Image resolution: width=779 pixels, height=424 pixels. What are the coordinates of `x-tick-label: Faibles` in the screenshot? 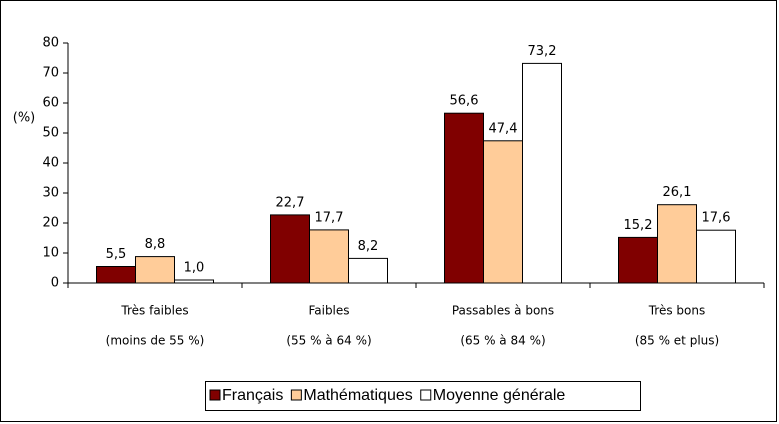 It's located at (328, 311).